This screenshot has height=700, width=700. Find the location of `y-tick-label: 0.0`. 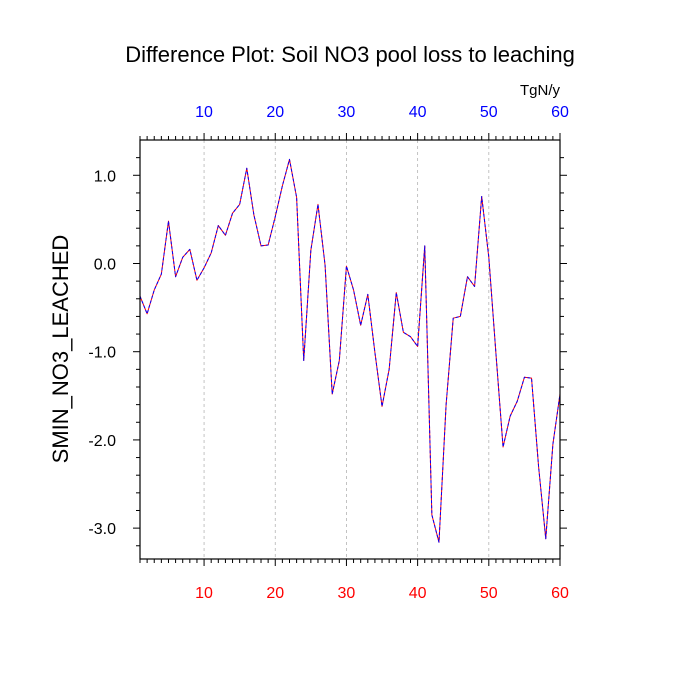

y-tick-label: 0.0 is located at coordinates (105, 264).